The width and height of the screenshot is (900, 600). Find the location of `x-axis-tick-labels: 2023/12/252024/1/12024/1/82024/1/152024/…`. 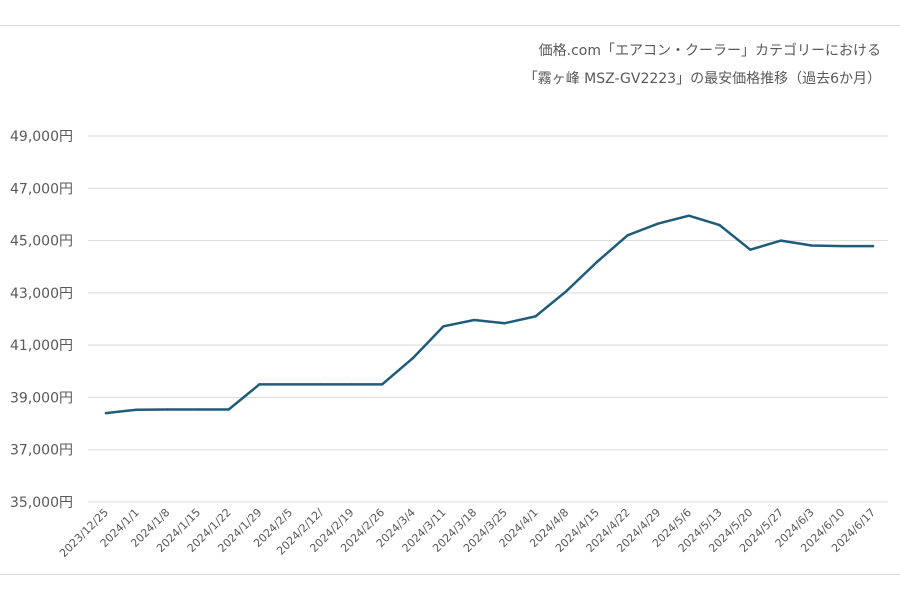

x-axis-tick-labels: 2023/12/252024/1/12024/1/82024/1/152024/… is located at coordinates (467, 533).